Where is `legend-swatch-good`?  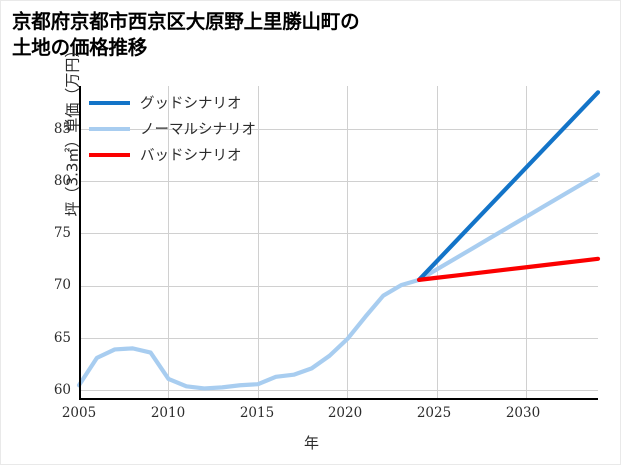 legend-swatch-good is located at coordinates (109, 103).